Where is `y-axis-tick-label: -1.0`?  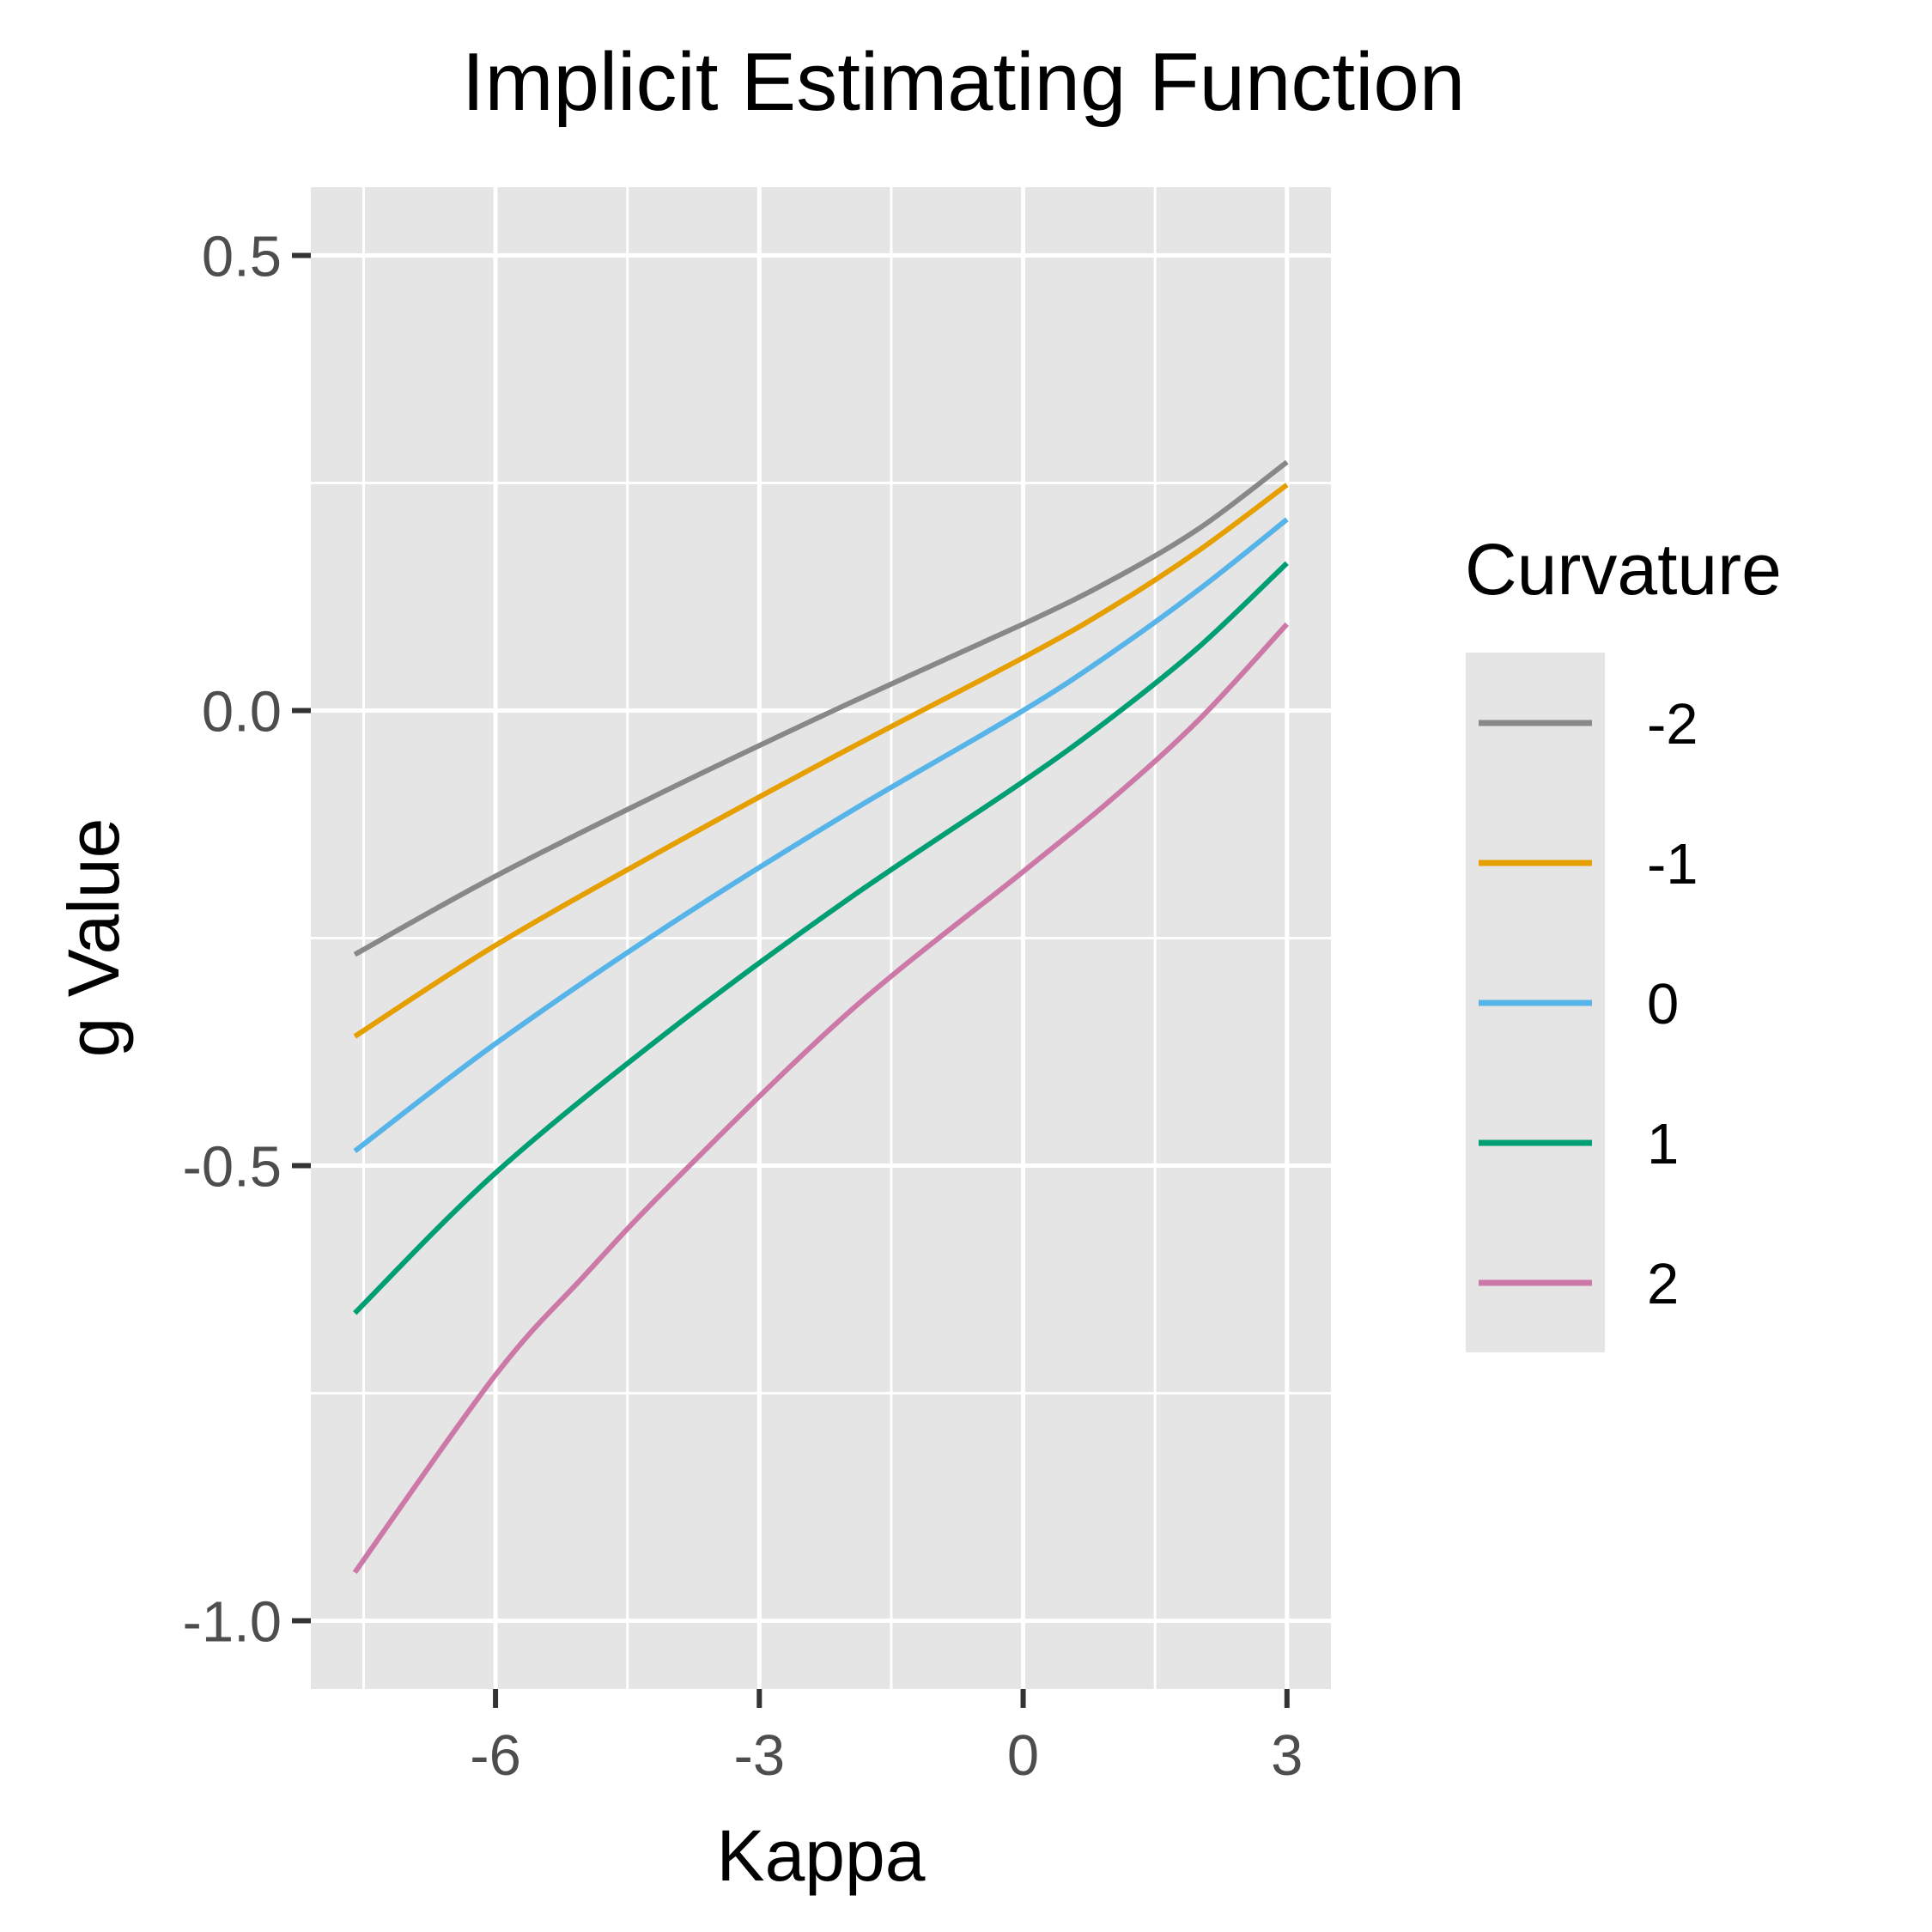 y-axis-tick-label: -1.0 is located at coordinates (232, 1623).